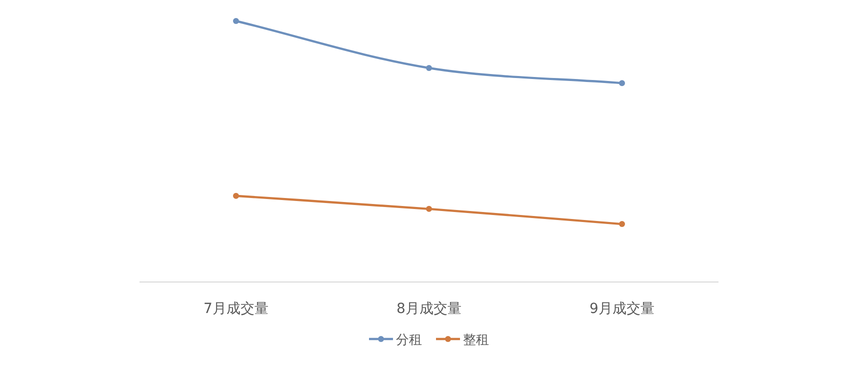 Image resolution: width=865 pixels, height=388 pixels. Describe the element at coordinates (236, 309) in the screenshot. I see `x-tick-label: 7月成交量` at that location.